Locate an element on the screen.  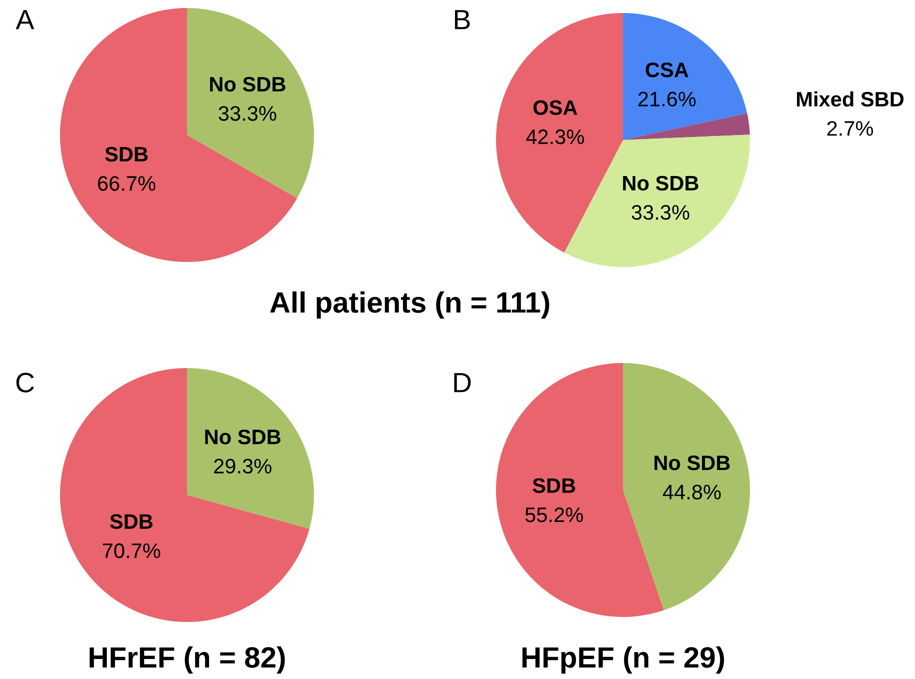
data-label: 70.7% is located at coordinates (131, 550).